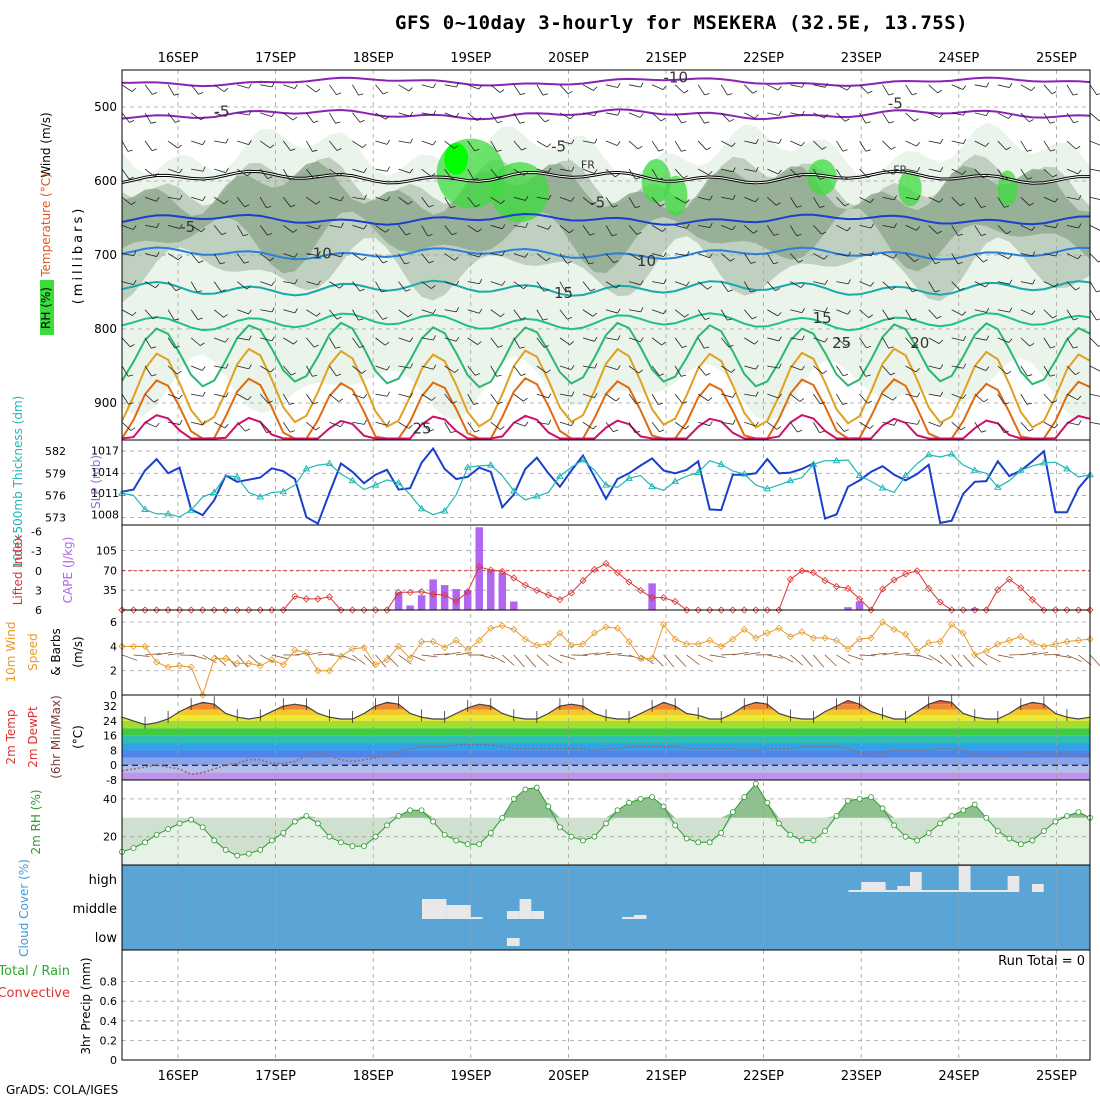  What do you see at coordinates (113, 646) in the screenshot?
I see `wind-tick-label: 4` at bounding box center [113, 646].